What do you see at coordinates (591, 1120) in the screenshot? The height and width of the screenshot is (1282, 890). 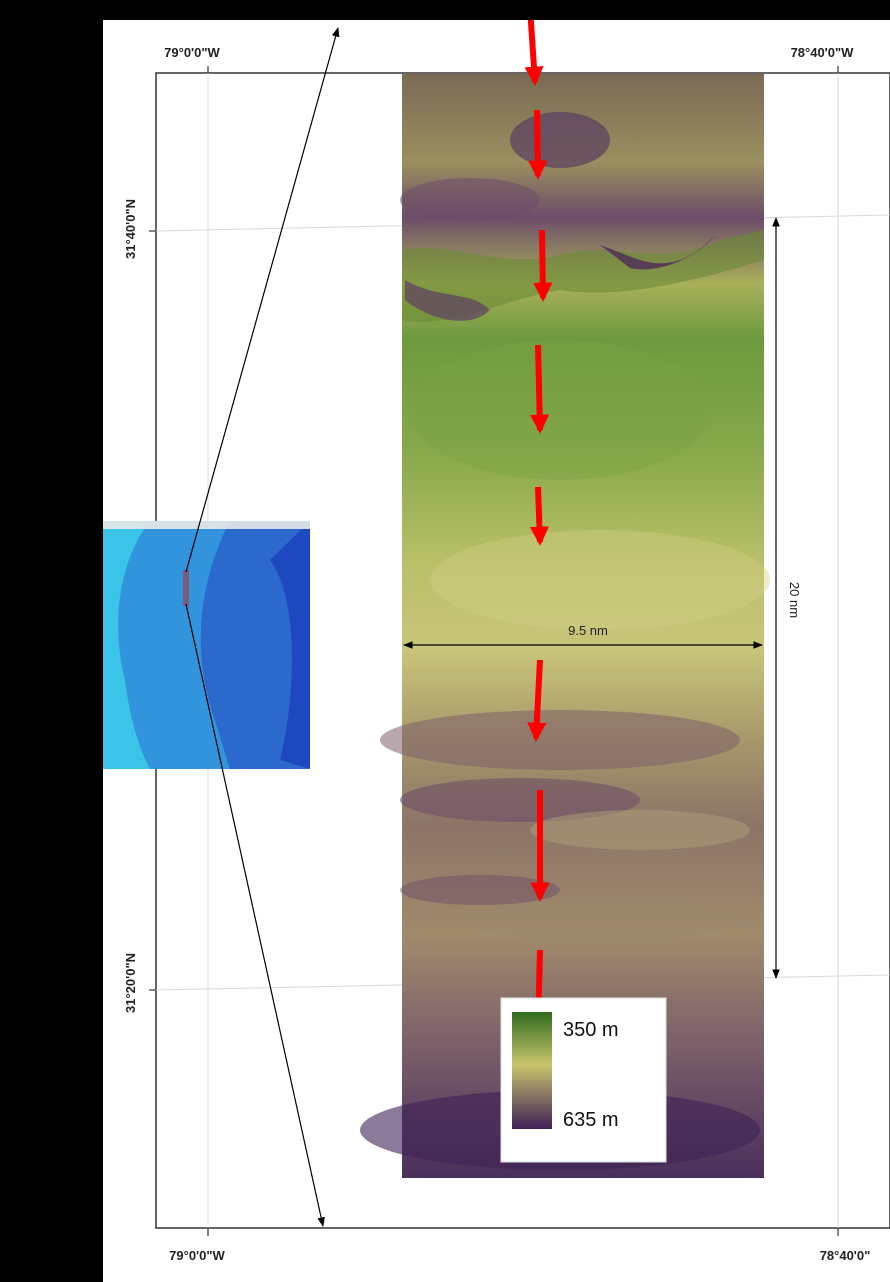 I see `legend-deep-label: 635 m` at bounding box center [591, 1120].